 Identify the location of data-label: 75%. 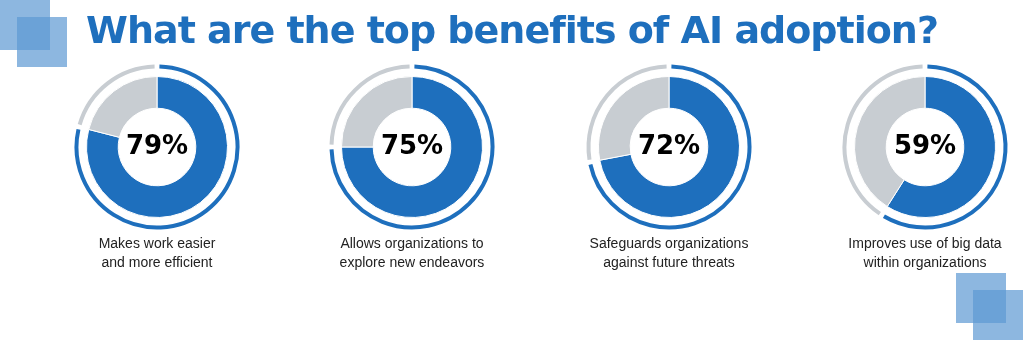
(412, 144).